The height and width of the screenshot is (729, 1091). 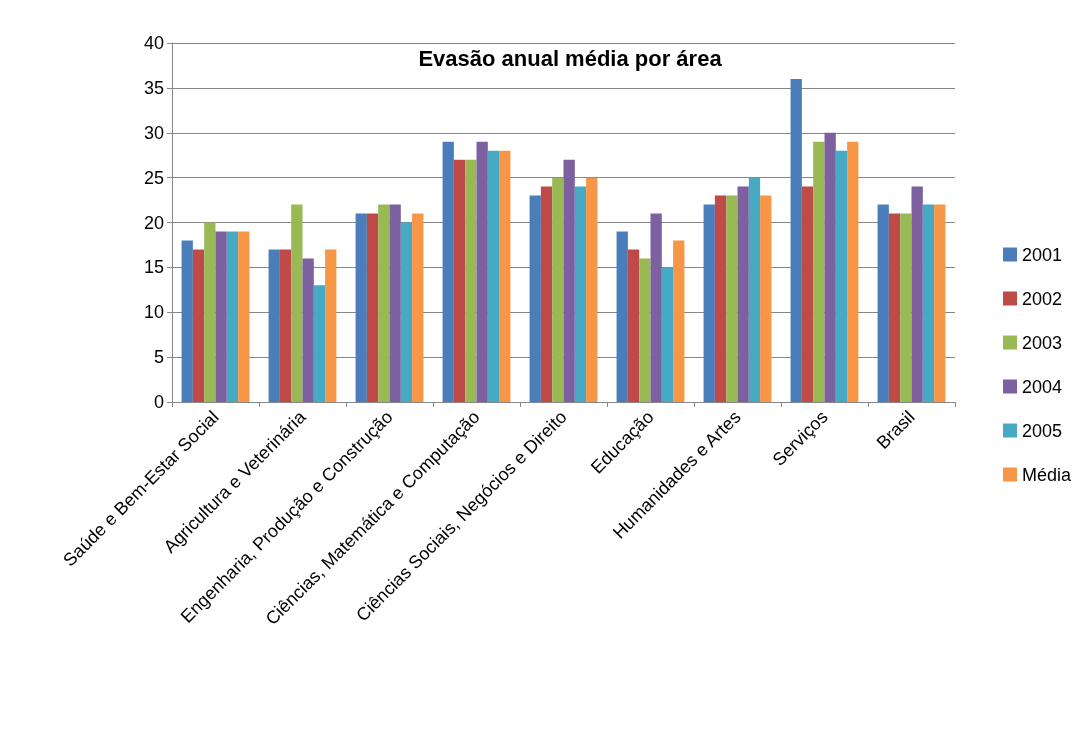 What do you see at coordinates (158, 357) in the screenshot?
I see `y-tick-label: 5` at bounding box center [158, 357].